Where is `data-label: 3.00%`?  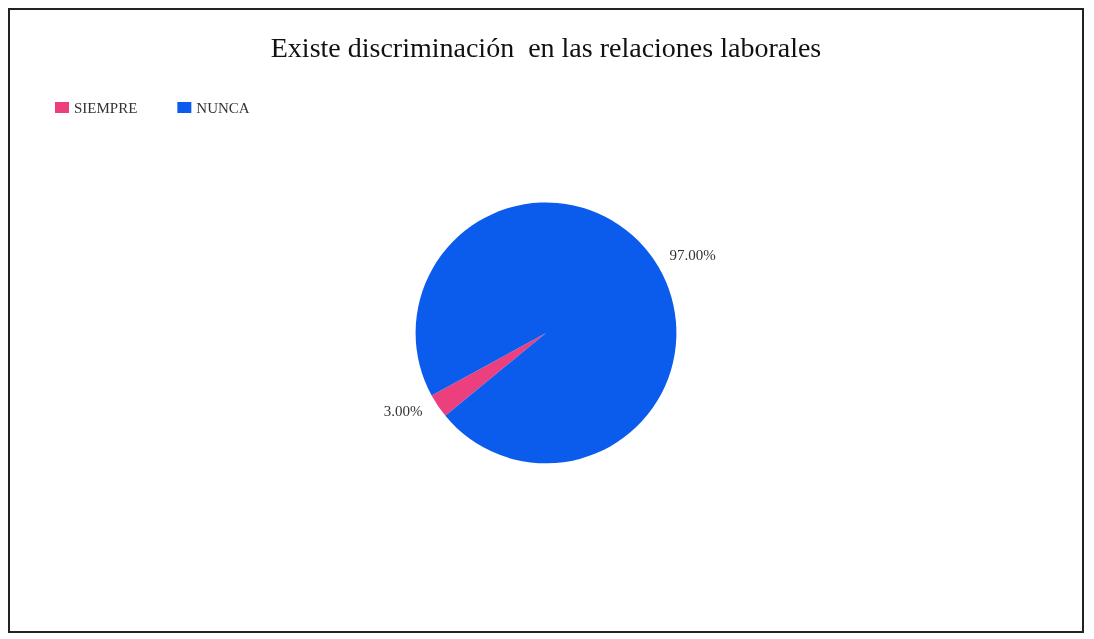
data-label: 3.00% is located at coordinates (403, 410).